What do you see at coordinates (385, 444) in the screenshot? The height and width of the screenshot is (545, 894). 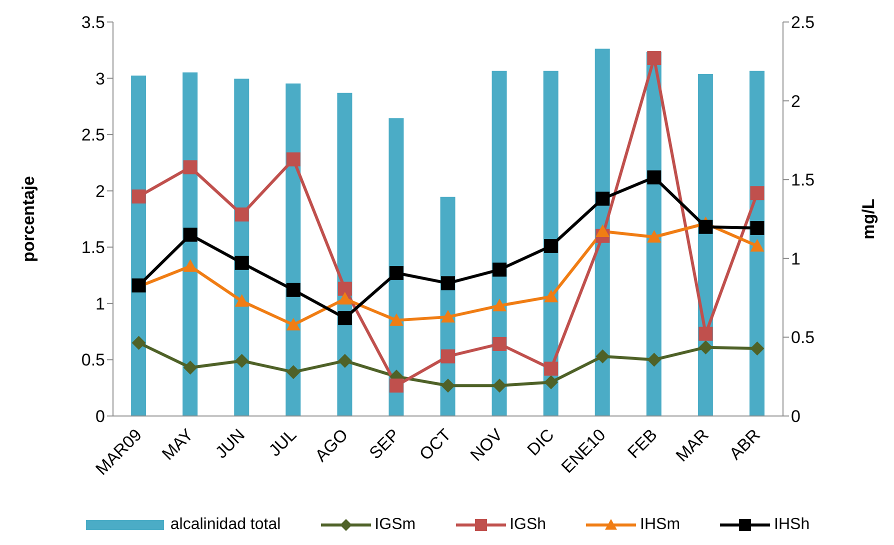 I see `x-tick-label: SEP` at bounding box center [385, 444].